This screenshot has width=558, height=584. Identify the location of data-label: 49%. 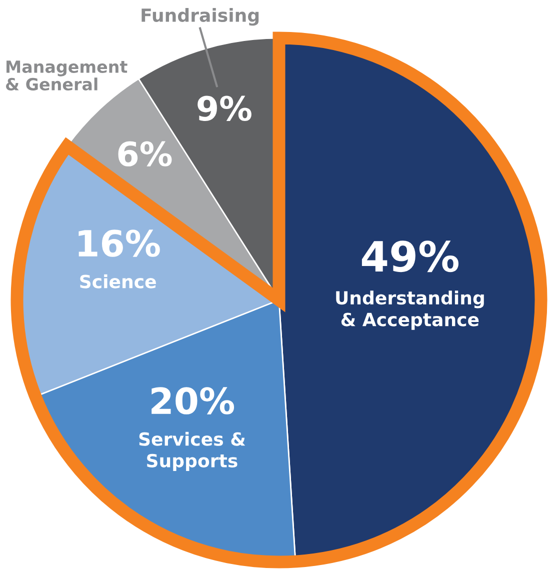
(410, 256).